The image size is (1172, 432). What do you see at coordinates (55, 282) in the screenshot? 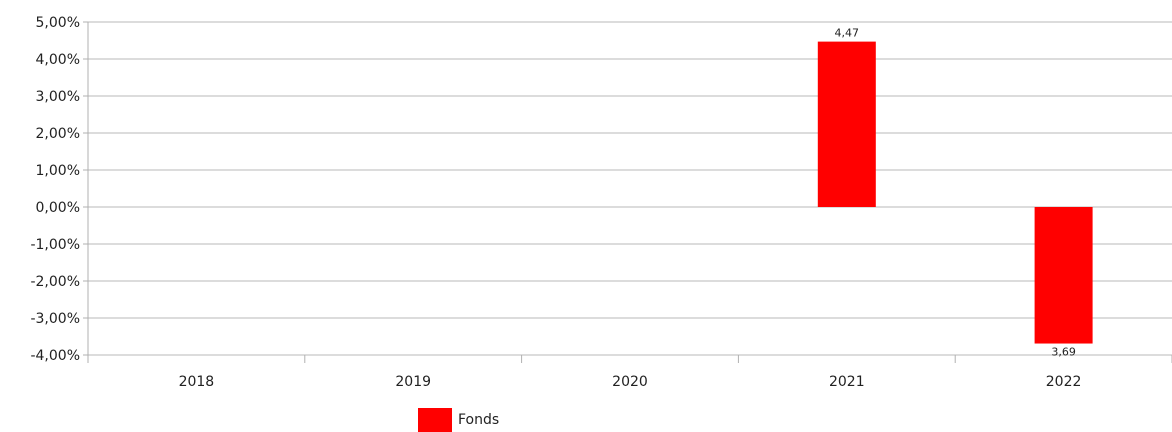
I see `y-tick-label: -2,00%` at bounding box center [55, 282].